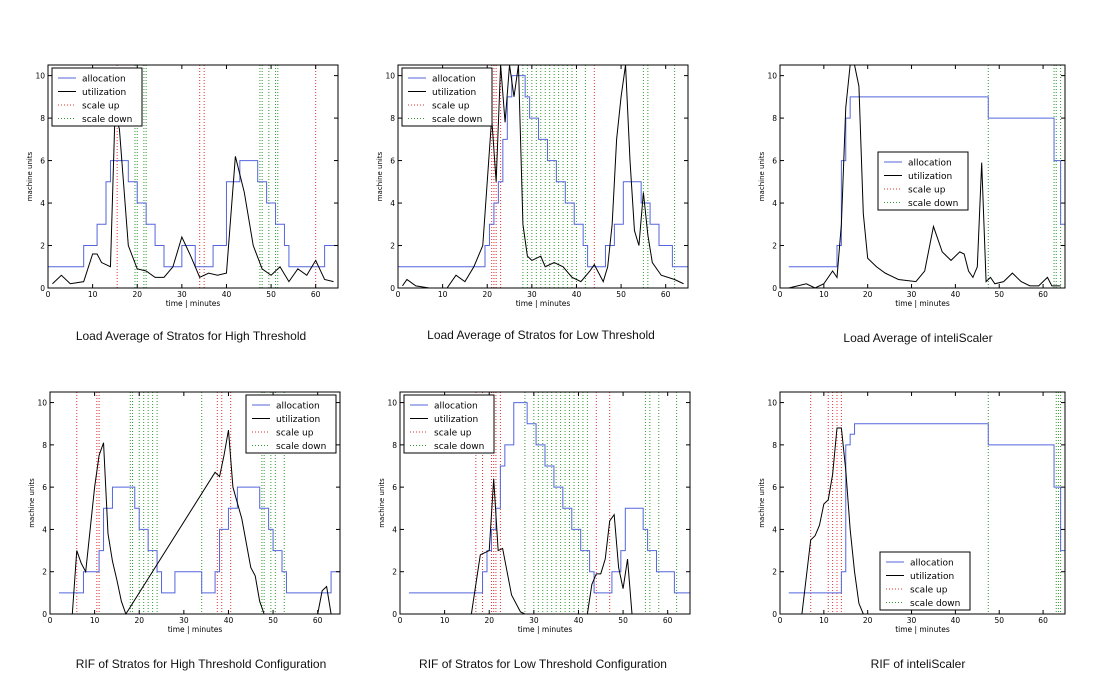 The width and height of the screenshot is (1105, 674). Describe the element at coordinates (182, 294) in the screenshot. I see `panel-1-xtick-label-30: 30` at that location.